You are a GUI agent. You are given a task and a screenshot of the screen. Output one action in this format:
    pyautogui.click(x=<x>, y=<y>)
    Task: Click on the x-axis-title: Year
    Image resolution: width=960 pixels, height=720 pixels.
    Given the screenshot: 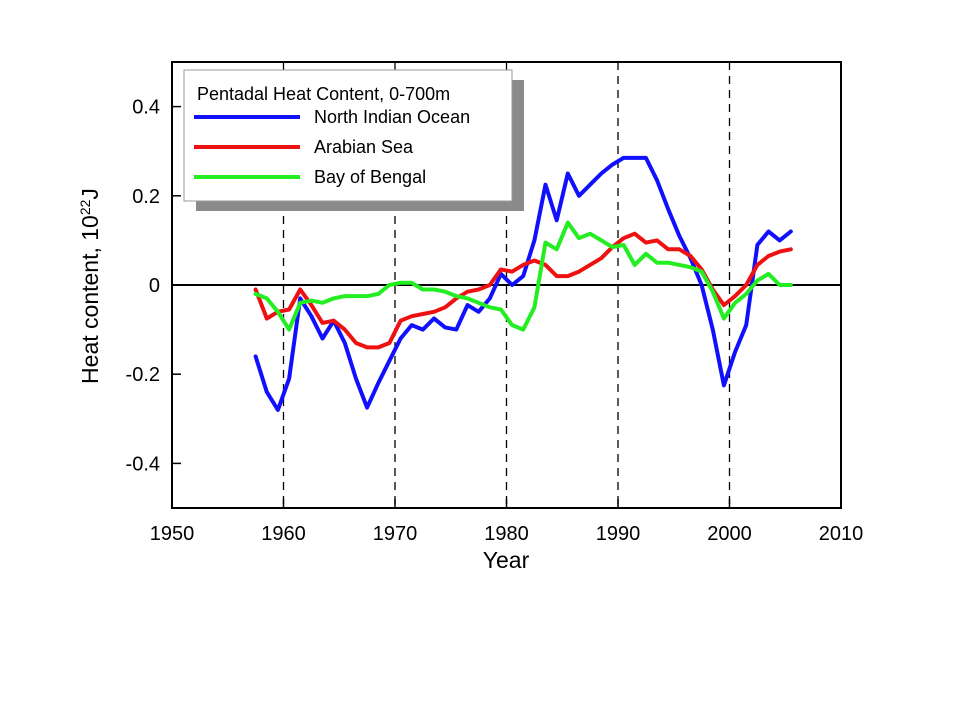 What is the action you would take?
    pyautogui.click(x=506, y=560)
    